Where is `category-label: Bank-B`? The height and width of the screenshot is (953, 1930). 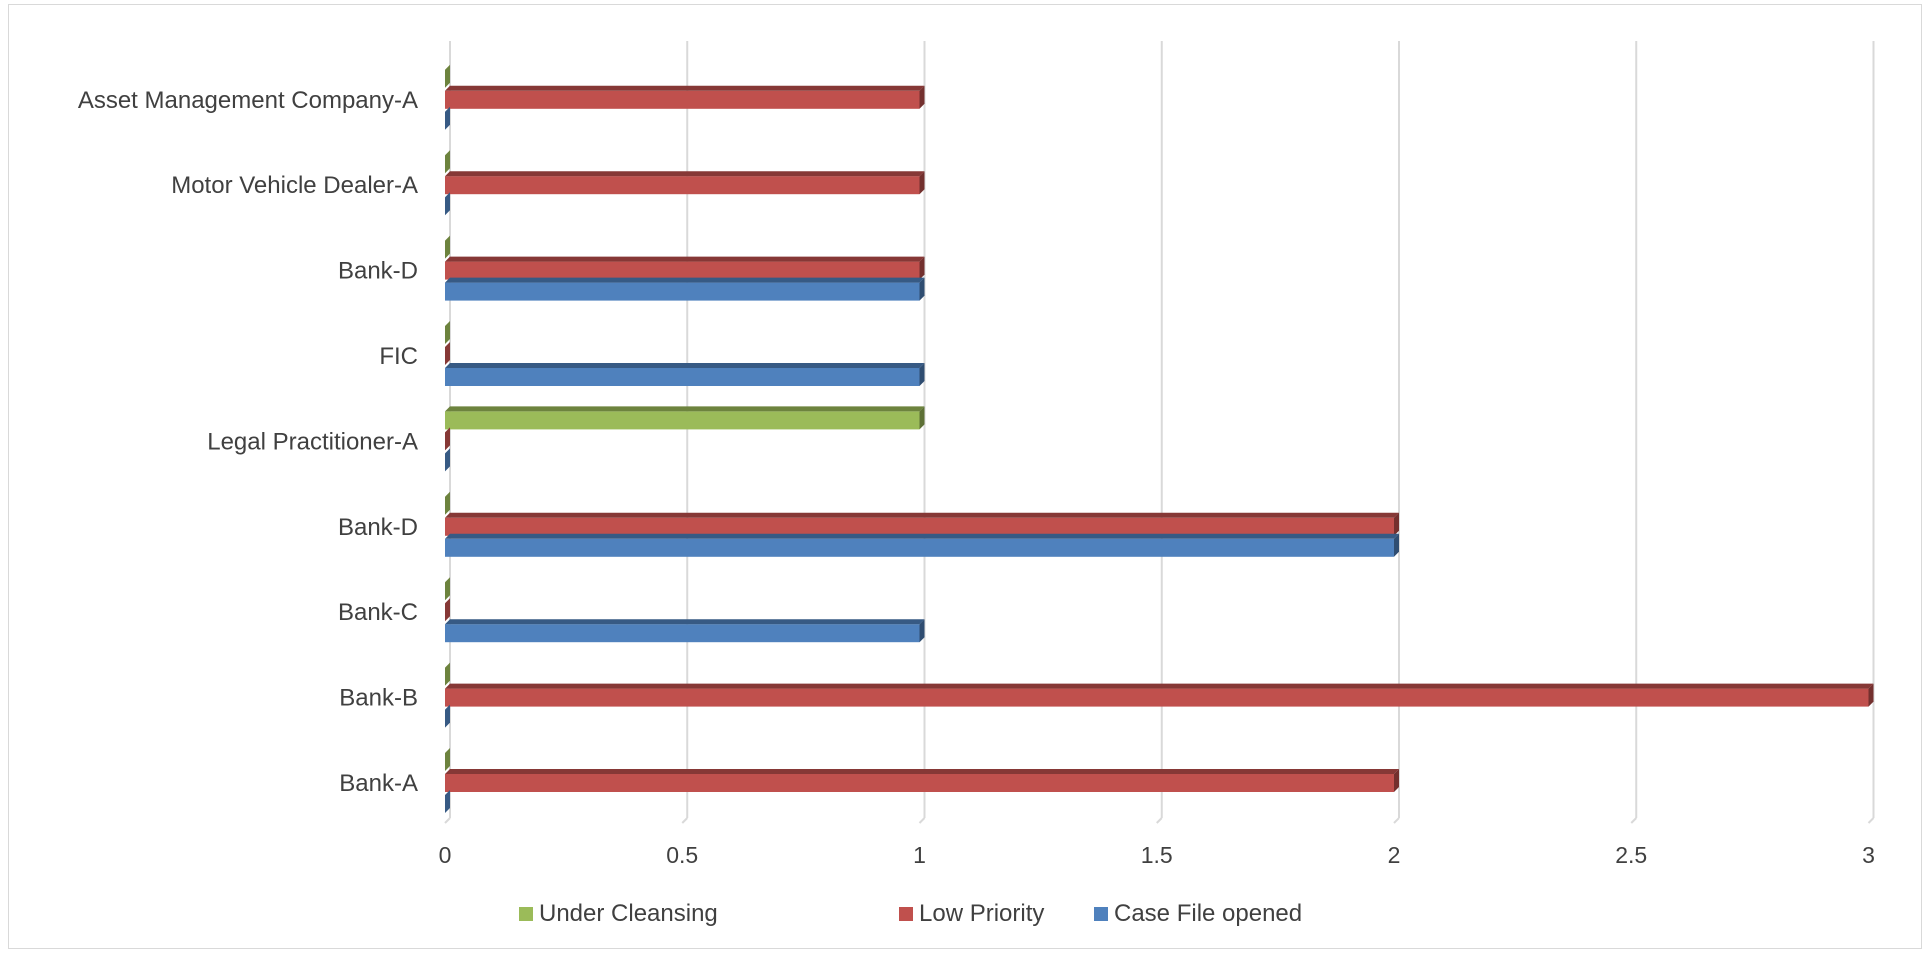
category-label: Bank-B is located at coordinates (378, 698).